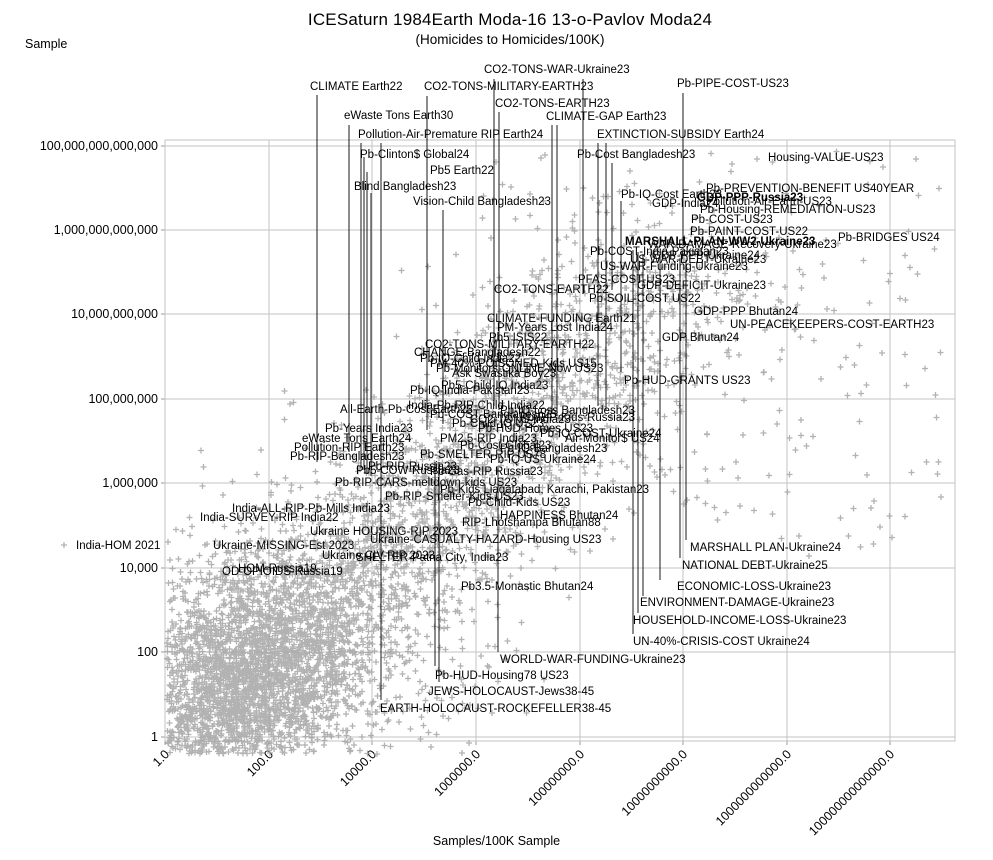 The width and height of the screenshot is (993, 860). I want to click on y-axis-title: Sample, so click(46, 44).